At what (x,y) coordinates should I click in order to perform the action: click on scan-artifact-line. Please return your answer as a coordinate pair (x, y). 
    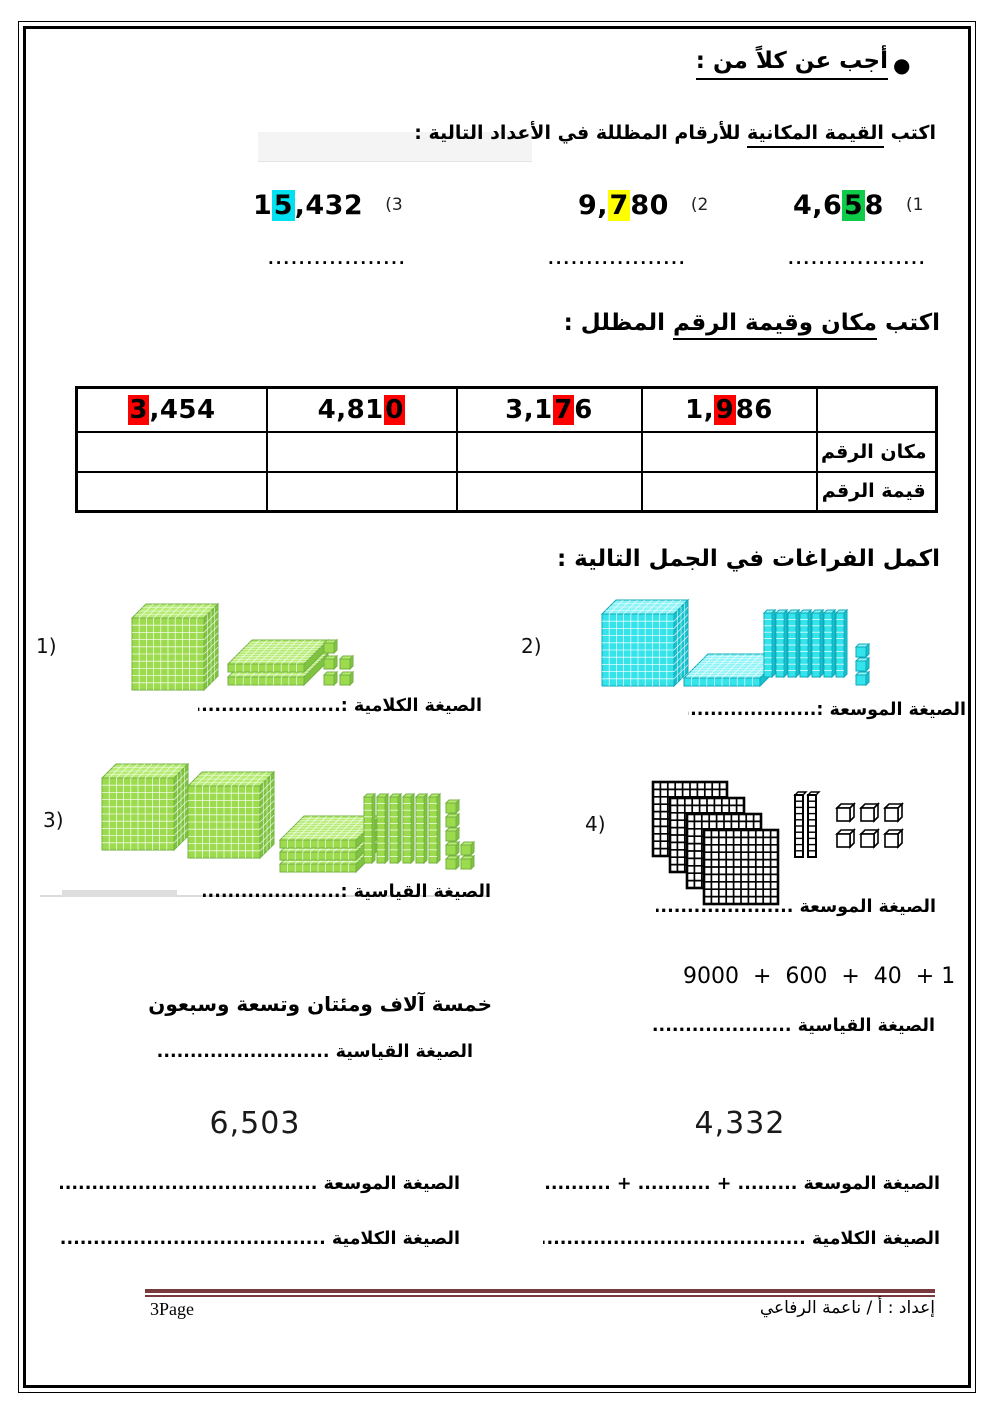
    Looking at the image, I should click on (265, 896).